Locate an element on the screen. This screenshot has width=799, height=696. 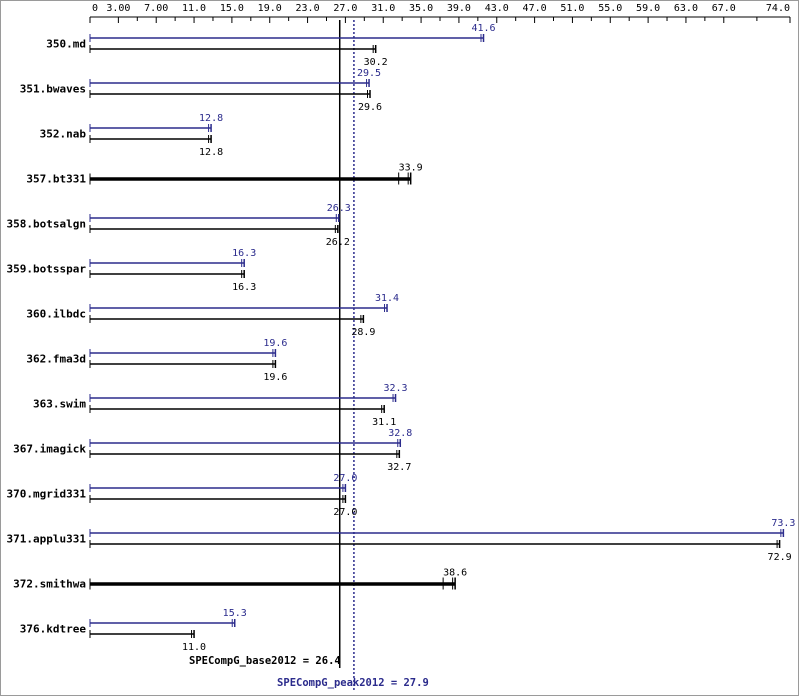
x-tick-label: 0 is located at coordinates (95, 8).